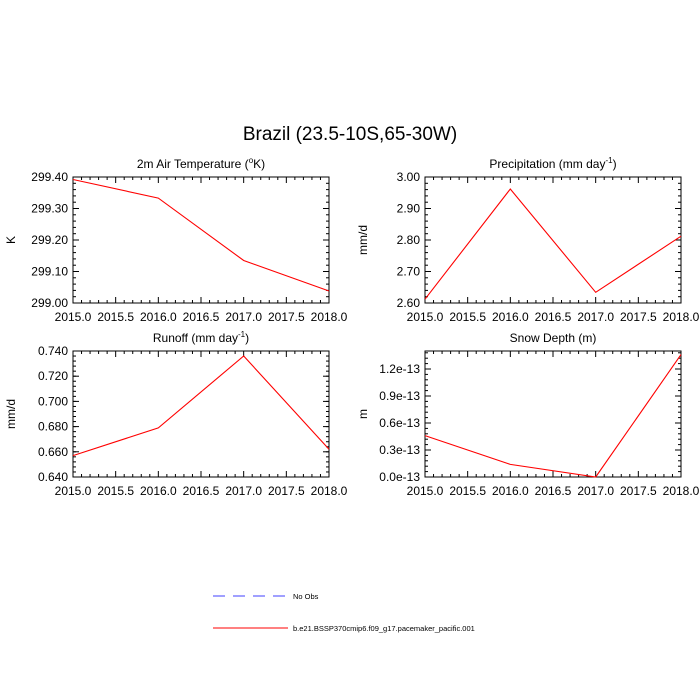 The height and width of the screenshot is (700, 700). I want to click on y-tick-label: 1.2e-13, so click(399, 369).